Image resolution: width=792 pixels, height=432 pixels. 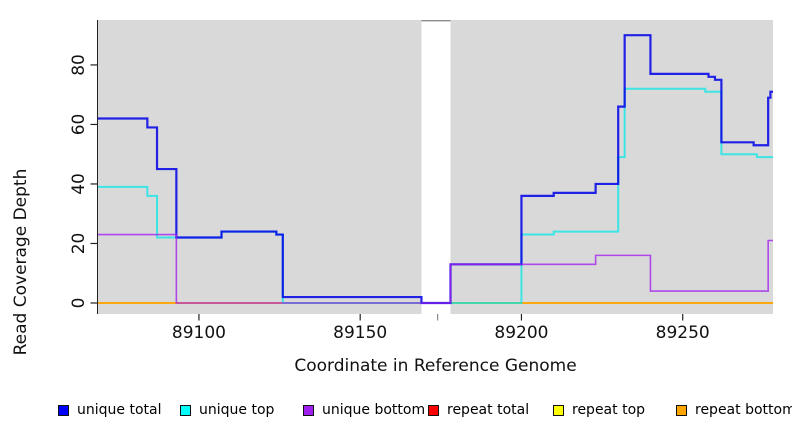 I want to click on legend-item-unique-bottom: unique bottom, so click(x=364, y=410).